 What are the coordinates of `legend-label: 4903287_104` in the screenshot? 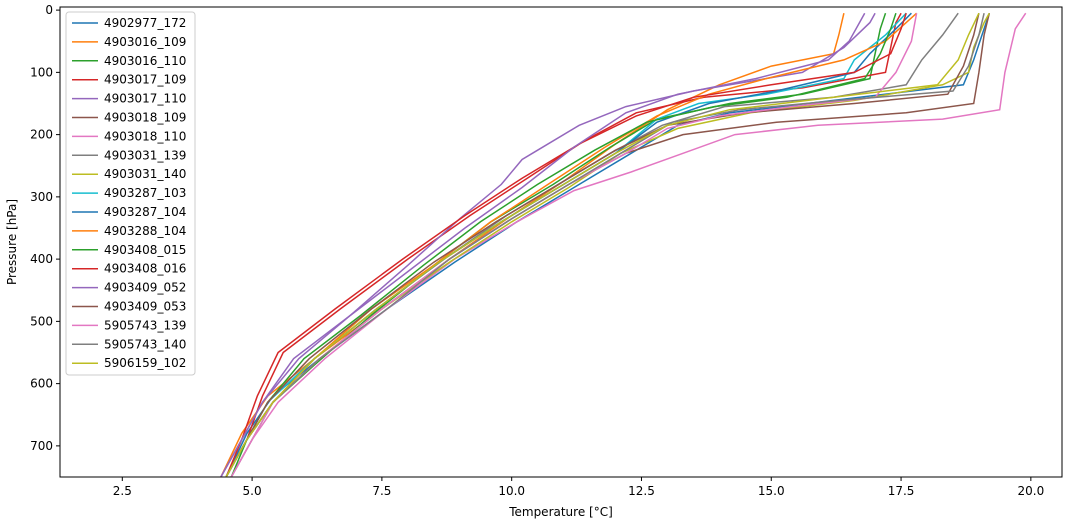 It's located at (145, 212).